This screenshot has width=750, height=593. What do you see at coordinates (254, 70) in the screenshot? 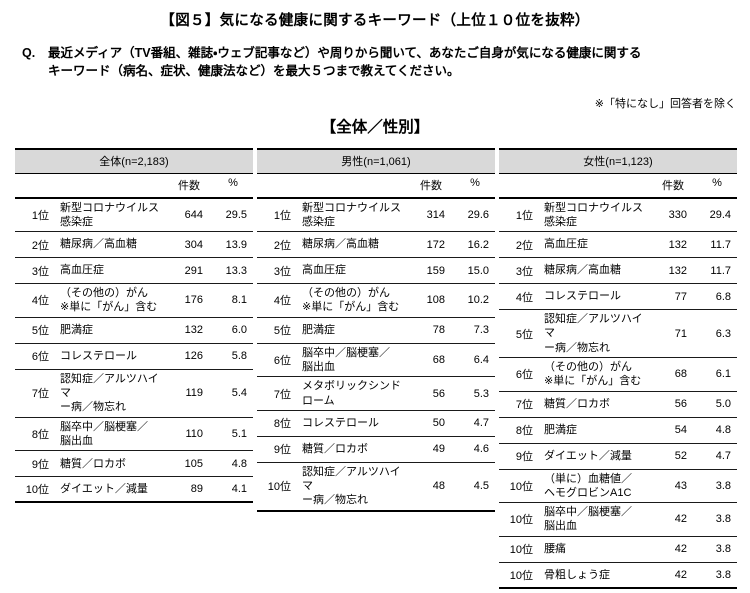
I see `question-line-2: キーワード（病名、症状、健康法など）を最大５つまで教えてください。` at bounding box center [254, 70].